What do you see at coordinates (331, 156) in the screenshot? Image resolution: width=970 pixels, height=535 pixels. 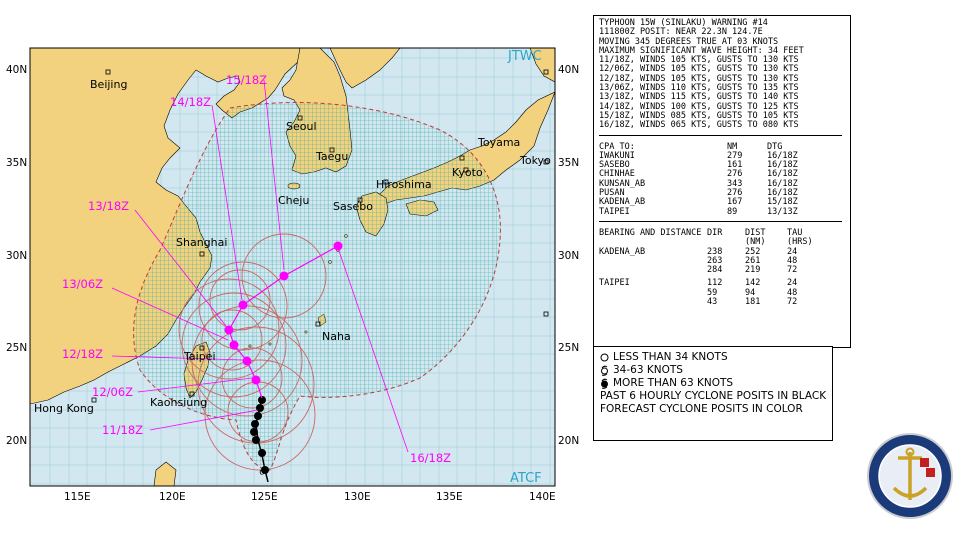 I see `city-label: Taegu` at bounding box center [331, 156].